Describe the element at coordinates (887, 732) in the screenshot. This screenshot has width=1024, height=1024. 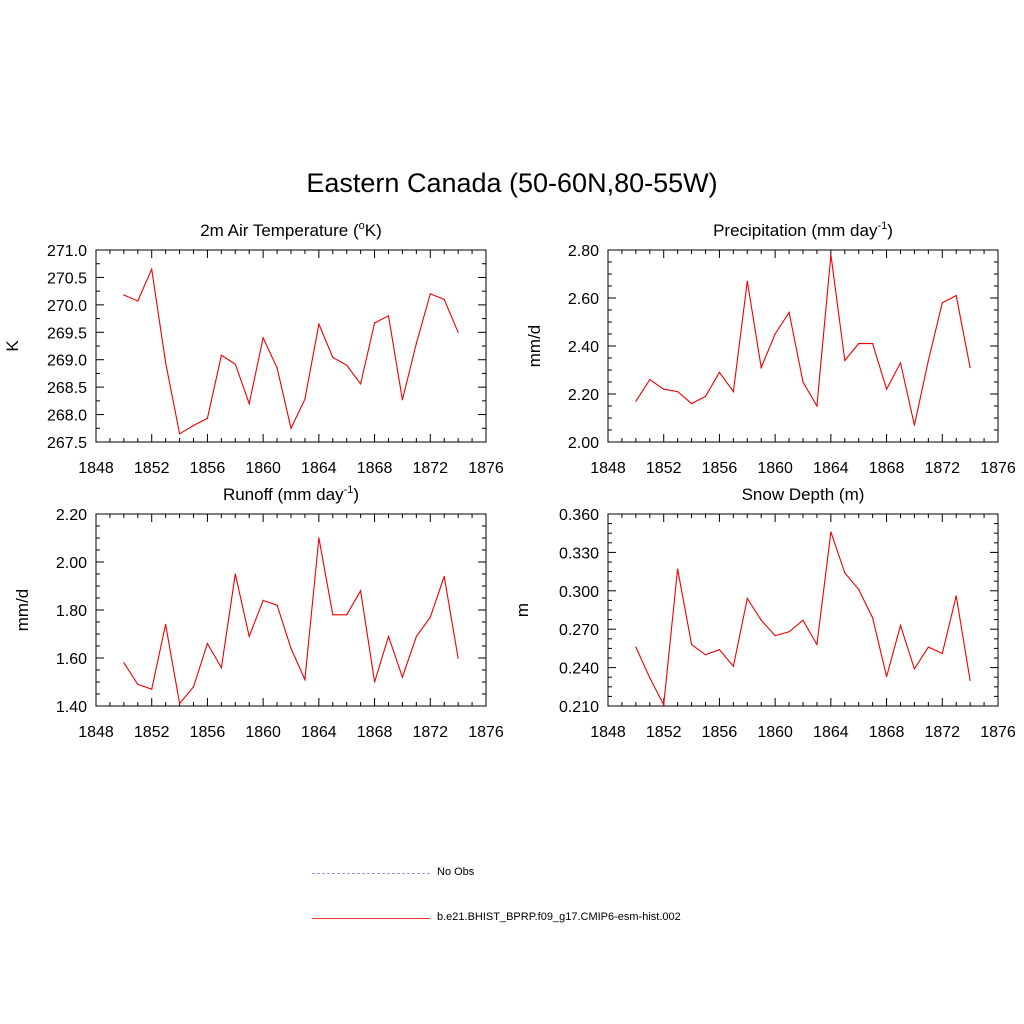
I see `x-tick-label: 1868` at that location.